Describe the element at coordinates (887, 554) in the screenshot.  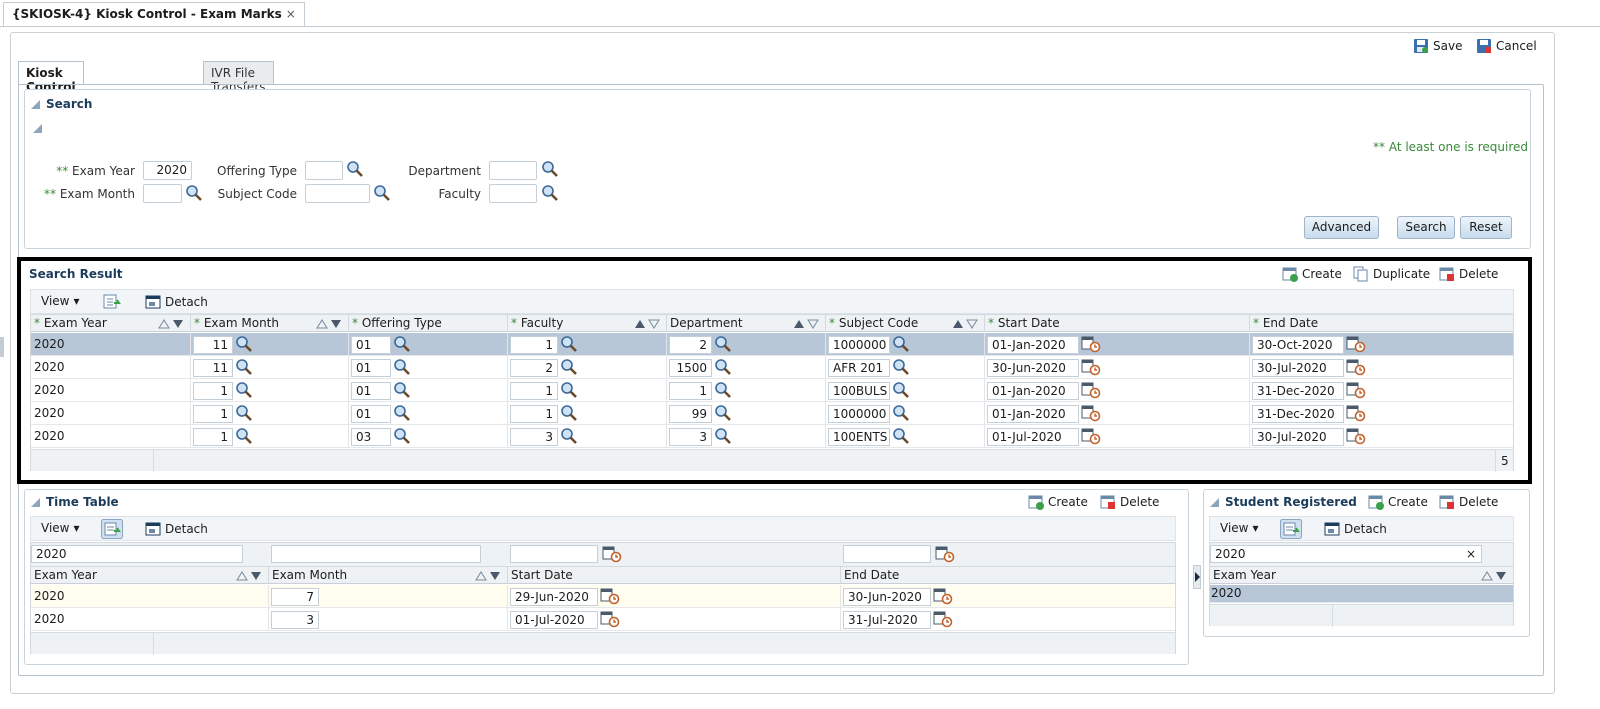
I see `end-date-filter` at that location.